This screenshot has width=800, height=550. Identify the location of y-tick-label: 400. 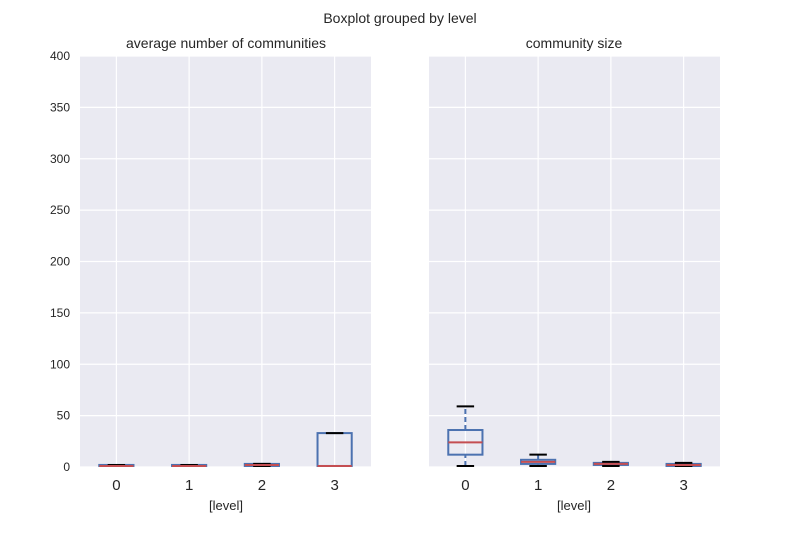
(60, 56).